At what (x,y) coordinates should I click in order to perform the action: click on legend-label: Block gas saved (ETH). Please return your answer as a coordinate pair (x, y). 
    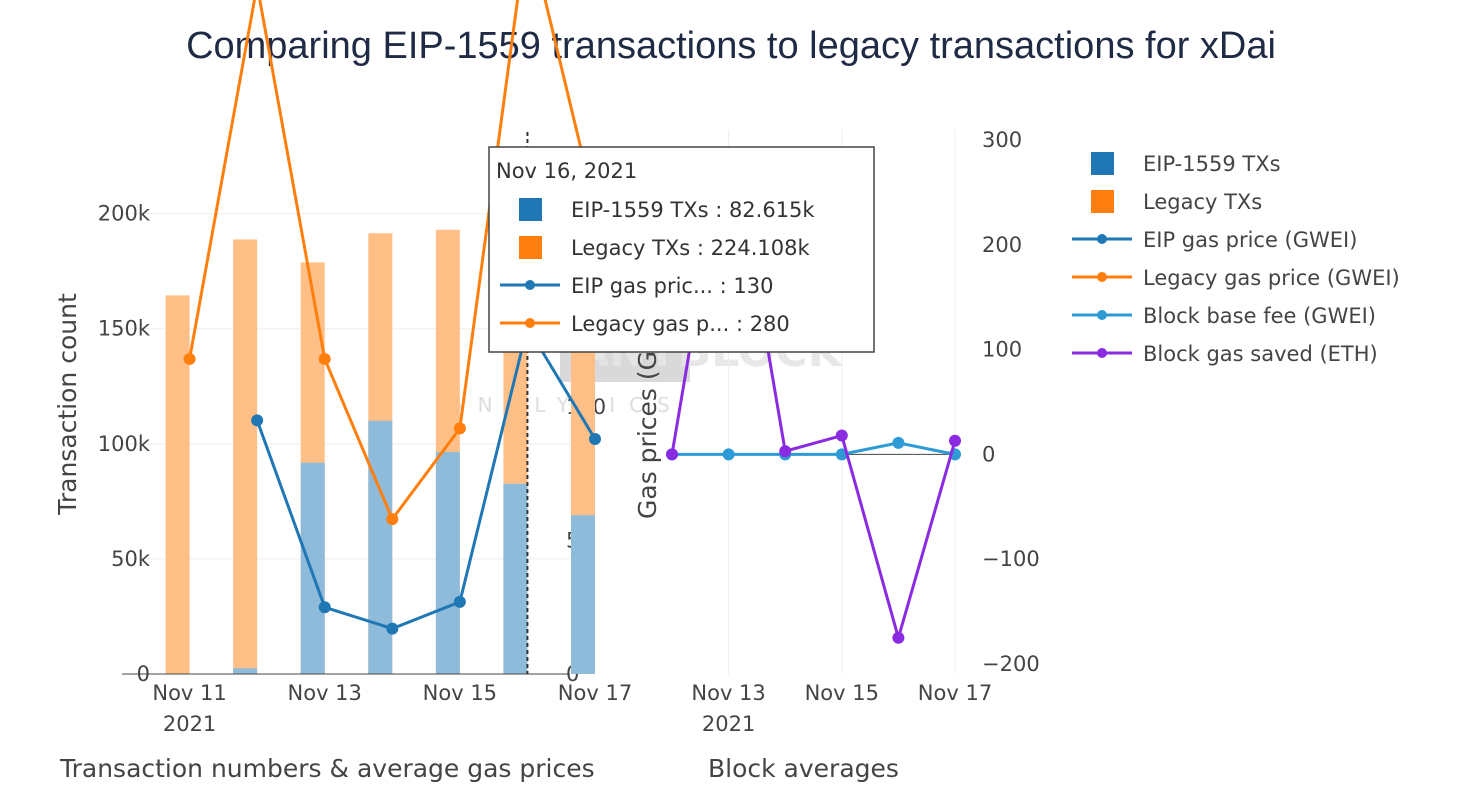
    Looking at the image, I should click on (1260, 354).